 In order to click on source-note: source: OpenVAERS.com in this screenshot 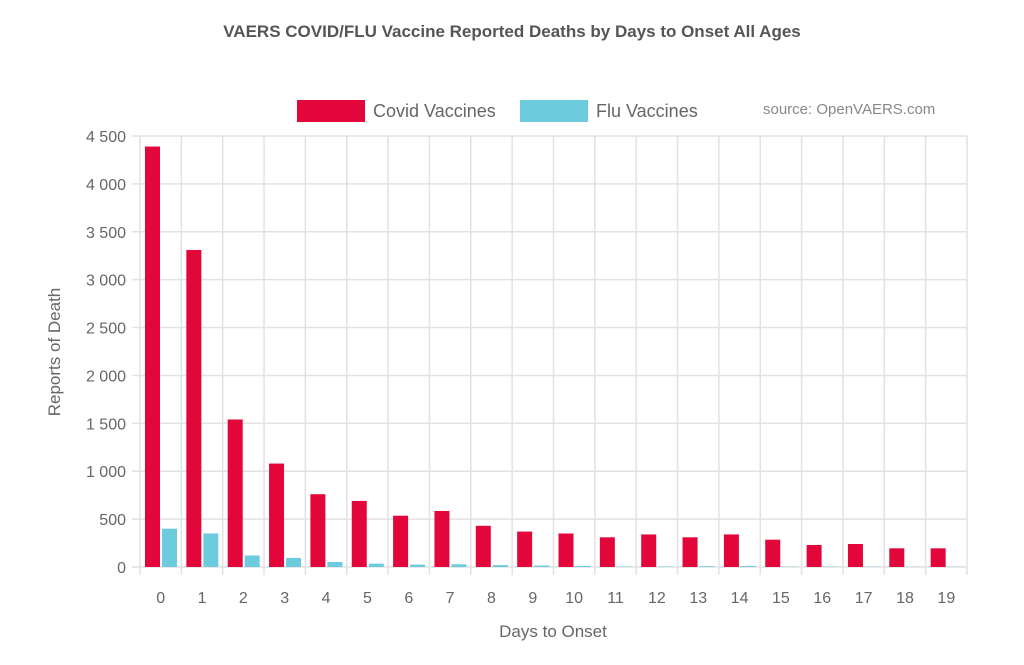, I will do `click(849, 109)`.